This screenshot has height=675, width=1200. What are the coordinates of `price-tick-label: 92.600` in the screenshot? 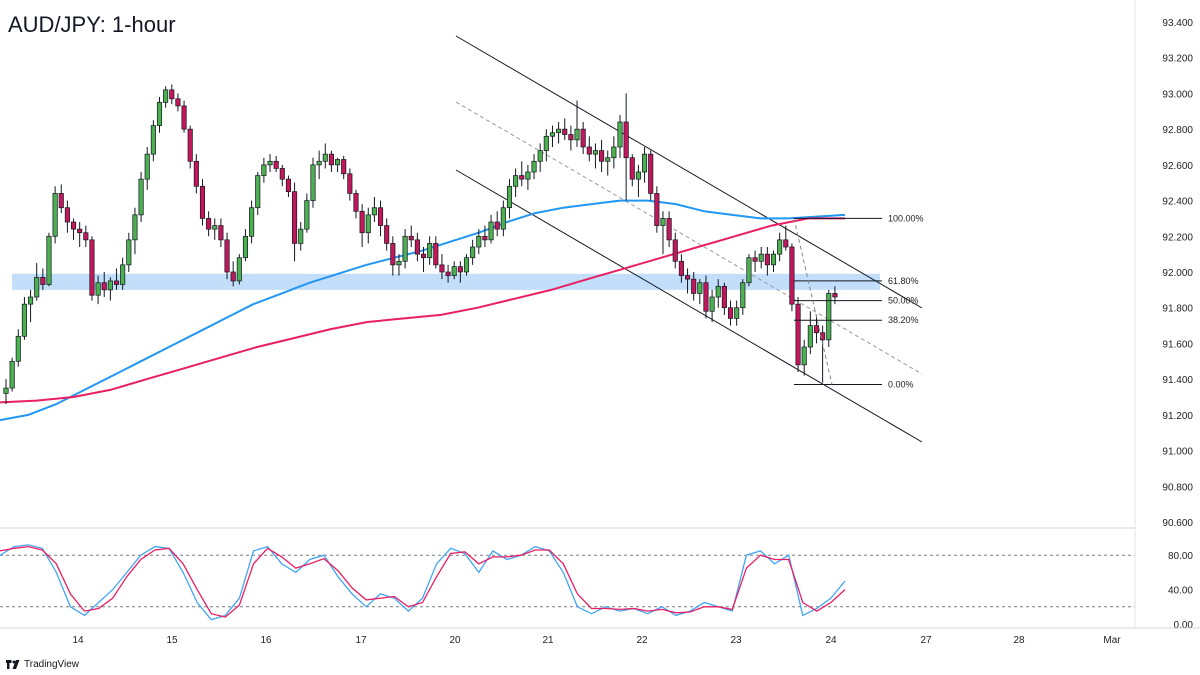 It's located at (1177, 166).